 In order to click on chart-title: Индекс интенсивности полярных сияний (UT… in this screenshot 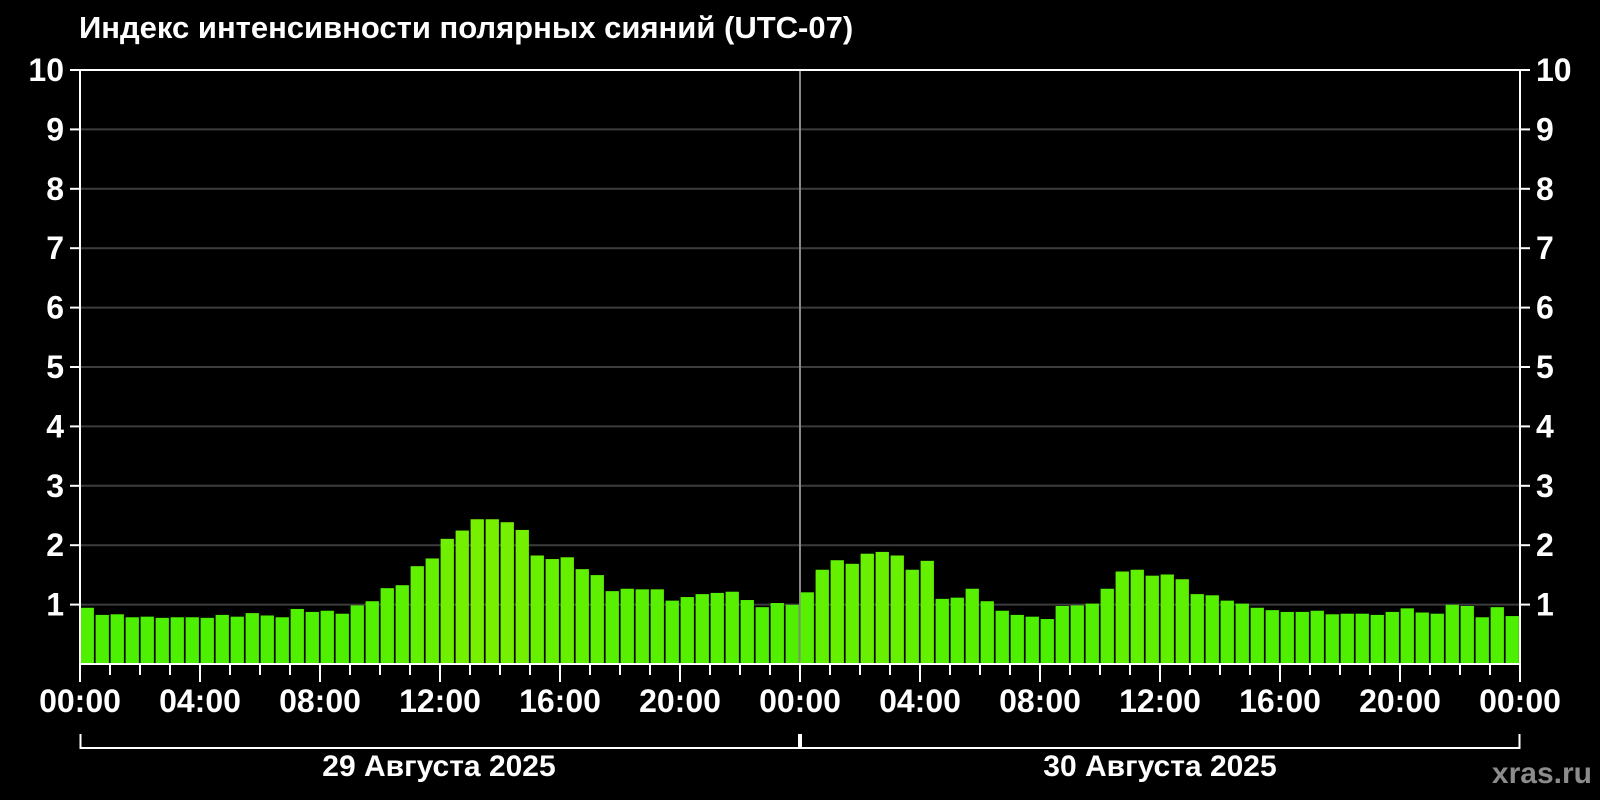, I will do `click(466, 27)`.